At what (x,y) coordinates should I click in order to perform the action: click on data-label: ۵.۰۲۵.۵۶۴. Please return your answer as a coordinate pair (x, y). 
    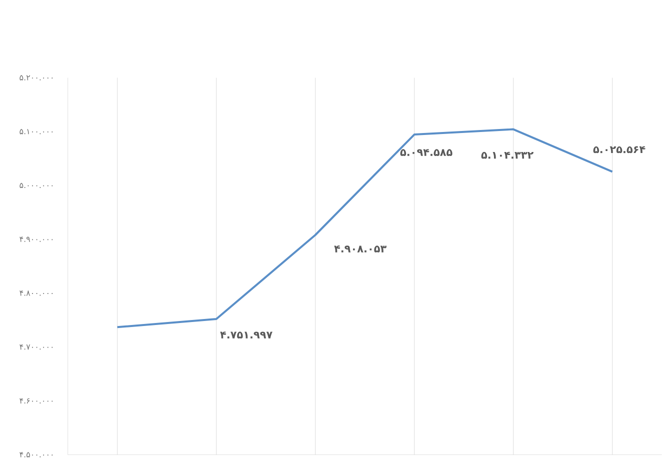
    Looking at the image, I should click on (619, 150).